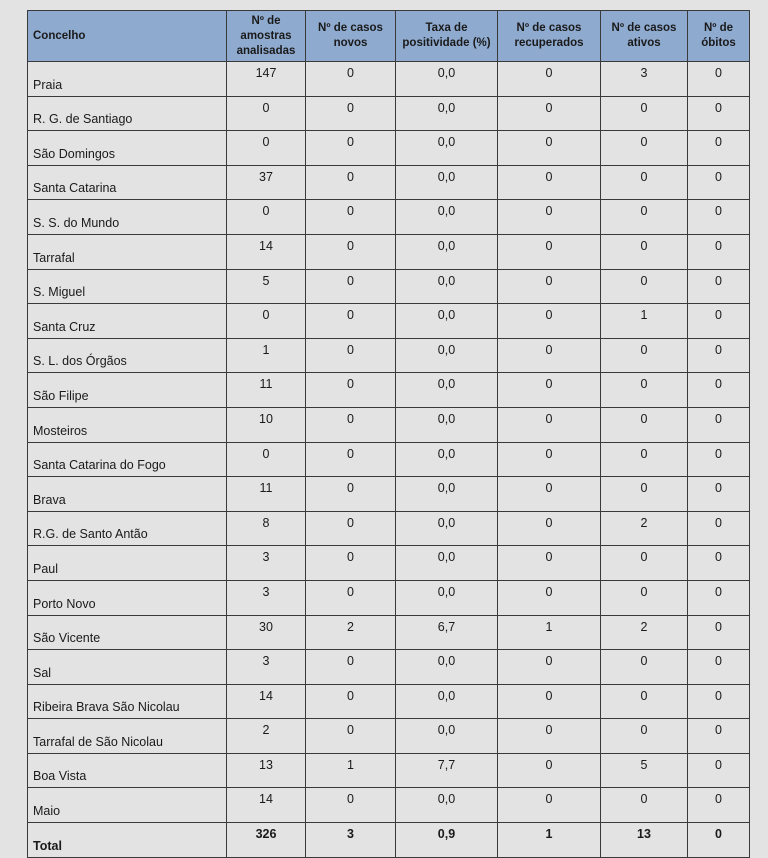 This screenshot has width=768, height=858. I want to click on cell-amostras: 147, so click(266, 79).